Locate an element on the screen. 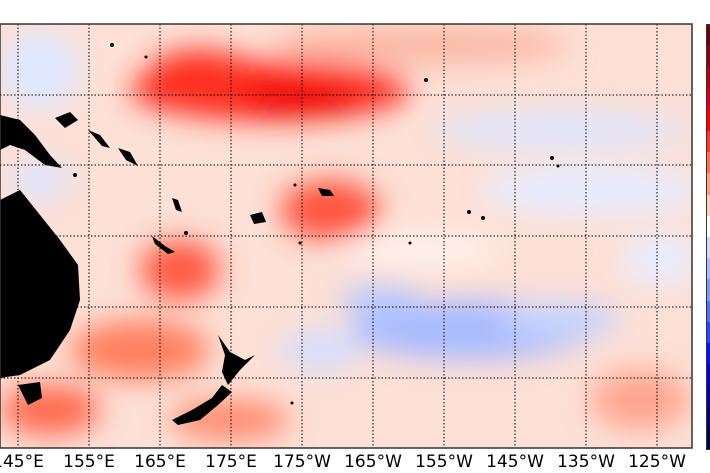 The height and width of the screenshot is (473, 710). lon-label: 135°W is located at coordinates (586, 462).